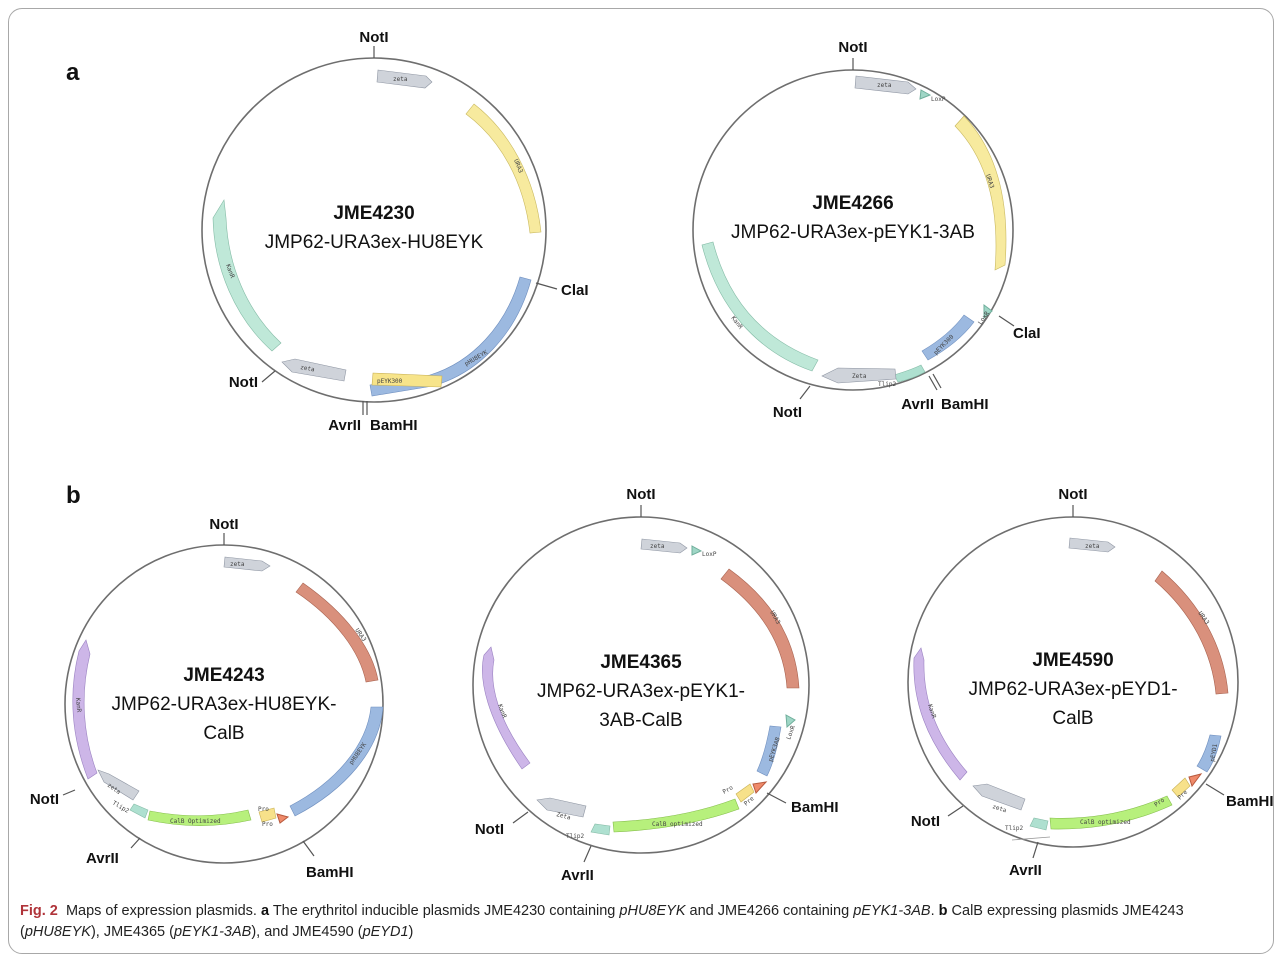  Describe the element at coordinates (39, 911) in the screenshot. I see `caption-figure-number: Fig. 2` at that location.